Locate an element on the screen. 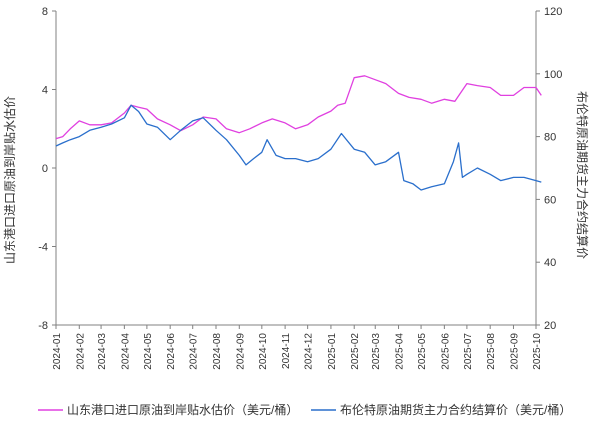  right-tick-label: 80 is located at coordinates (550, 138).